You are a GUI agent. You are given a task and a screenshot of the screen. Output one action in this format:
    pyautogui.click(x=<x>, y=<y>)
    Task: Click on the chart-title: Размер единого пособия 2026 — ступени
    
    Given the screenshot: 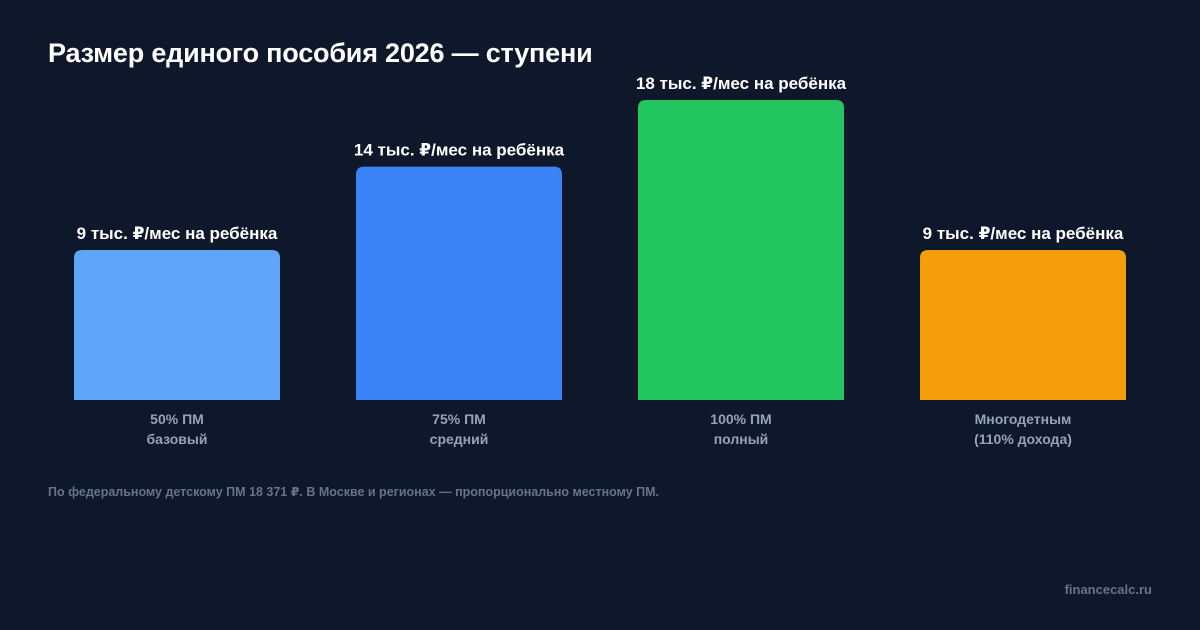 What is the action you would take?
    pyautogui.click(x=320, y=53)
    